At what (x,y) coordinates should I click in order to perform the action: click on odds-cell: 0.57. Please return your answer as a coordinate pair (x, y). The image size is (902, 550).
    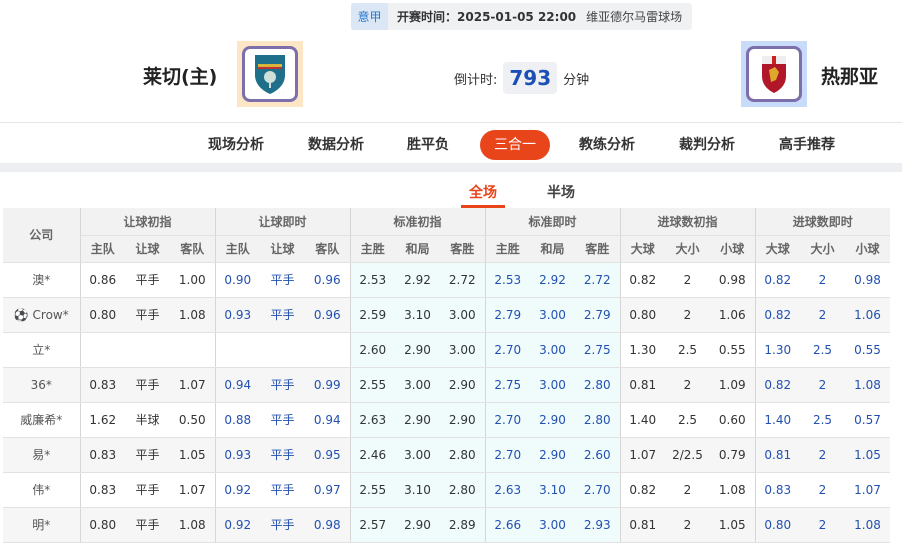
    Looking at the image, I should click on (867, 420).